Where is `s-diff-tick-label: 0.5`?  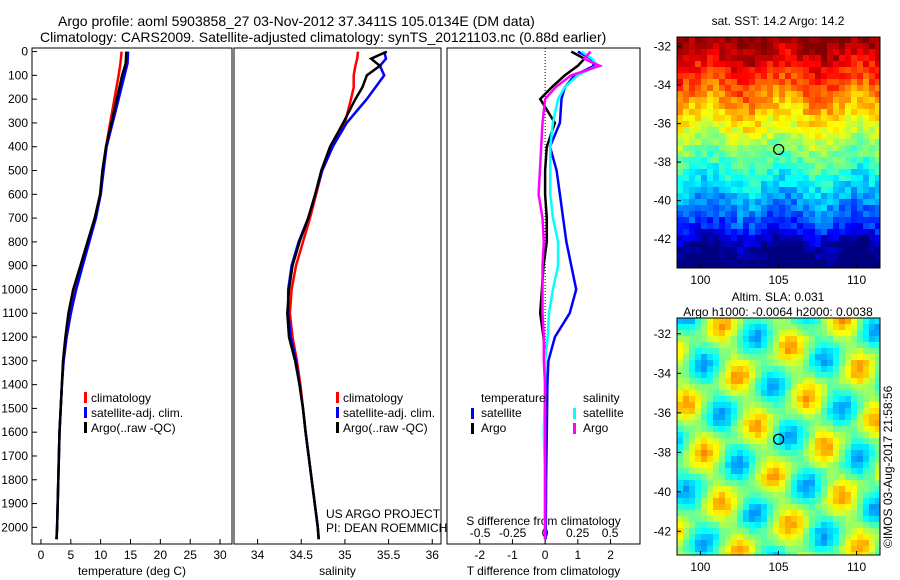
s-diff-tick-label: 0.5 is located at coordinates (610, 533).